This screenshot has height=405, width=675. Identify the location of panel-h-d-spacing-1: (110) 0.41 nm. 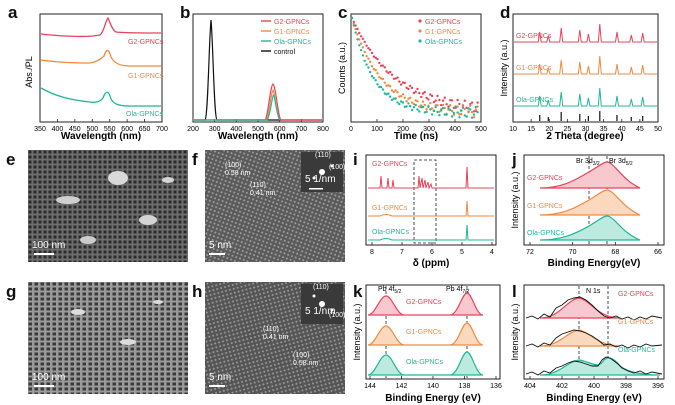
(276, 333).